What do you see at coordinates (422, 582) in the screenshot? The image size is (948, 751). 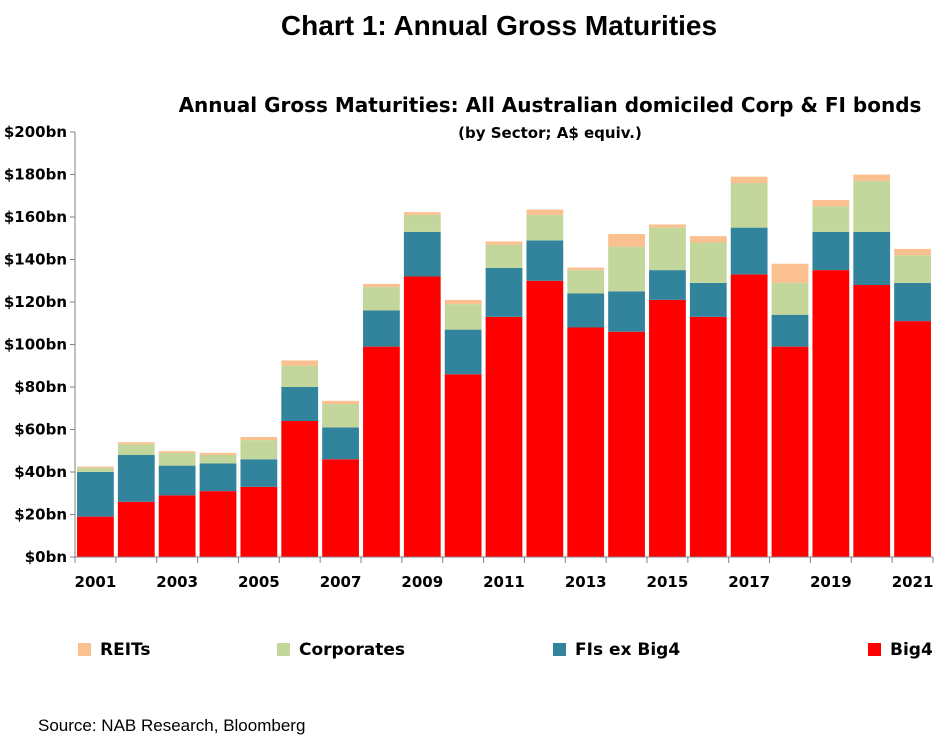 I see `x-tick-label: 2009` at bounding box center [422, 582].